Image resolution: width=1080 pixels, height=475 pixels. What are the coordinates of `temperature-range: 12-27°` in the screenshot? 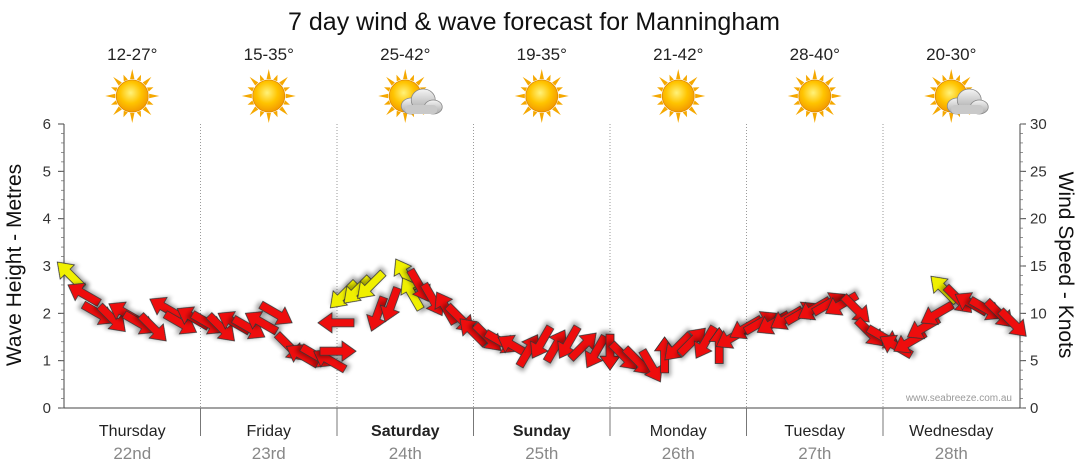 It's located at (132, 54).